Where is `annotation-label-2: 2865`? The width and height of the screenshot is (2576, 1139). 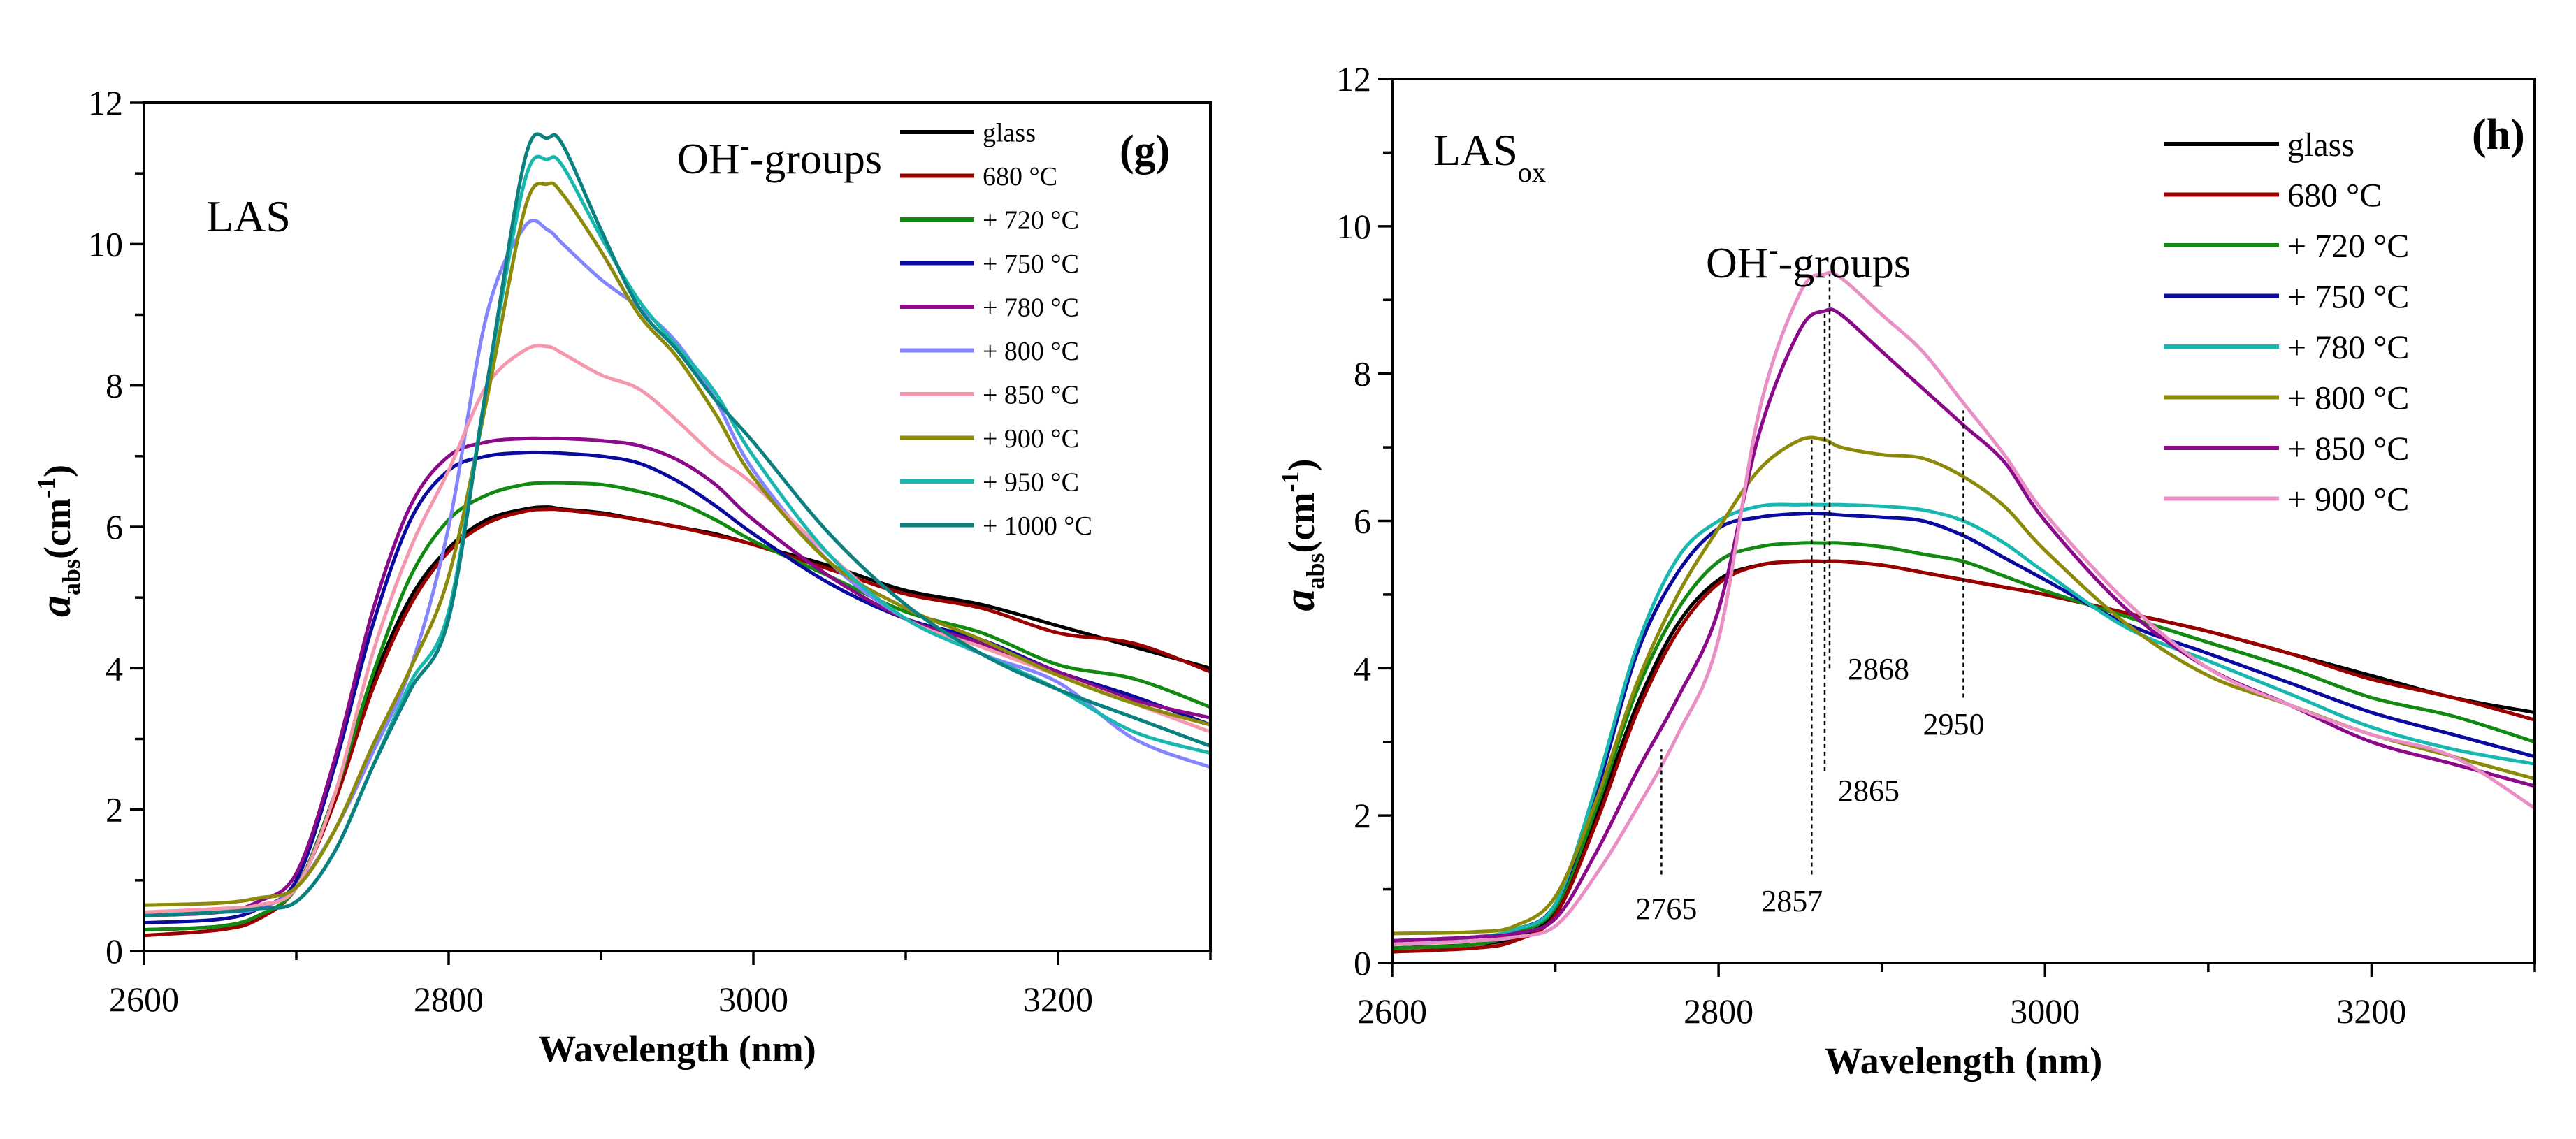
annotation-label-2: 2865 is located at coordinates (1869, 791).